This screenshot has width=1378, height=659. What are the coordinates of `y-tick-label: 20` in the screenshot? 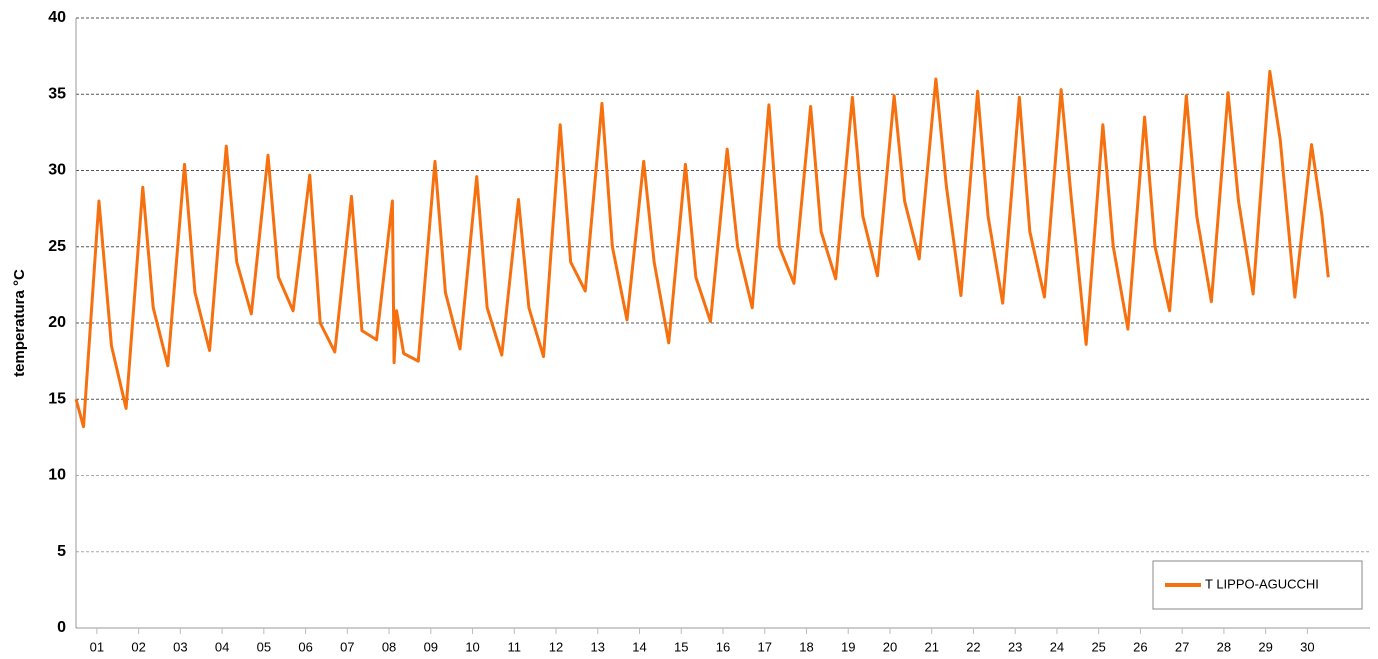 It's located at (57, 322).